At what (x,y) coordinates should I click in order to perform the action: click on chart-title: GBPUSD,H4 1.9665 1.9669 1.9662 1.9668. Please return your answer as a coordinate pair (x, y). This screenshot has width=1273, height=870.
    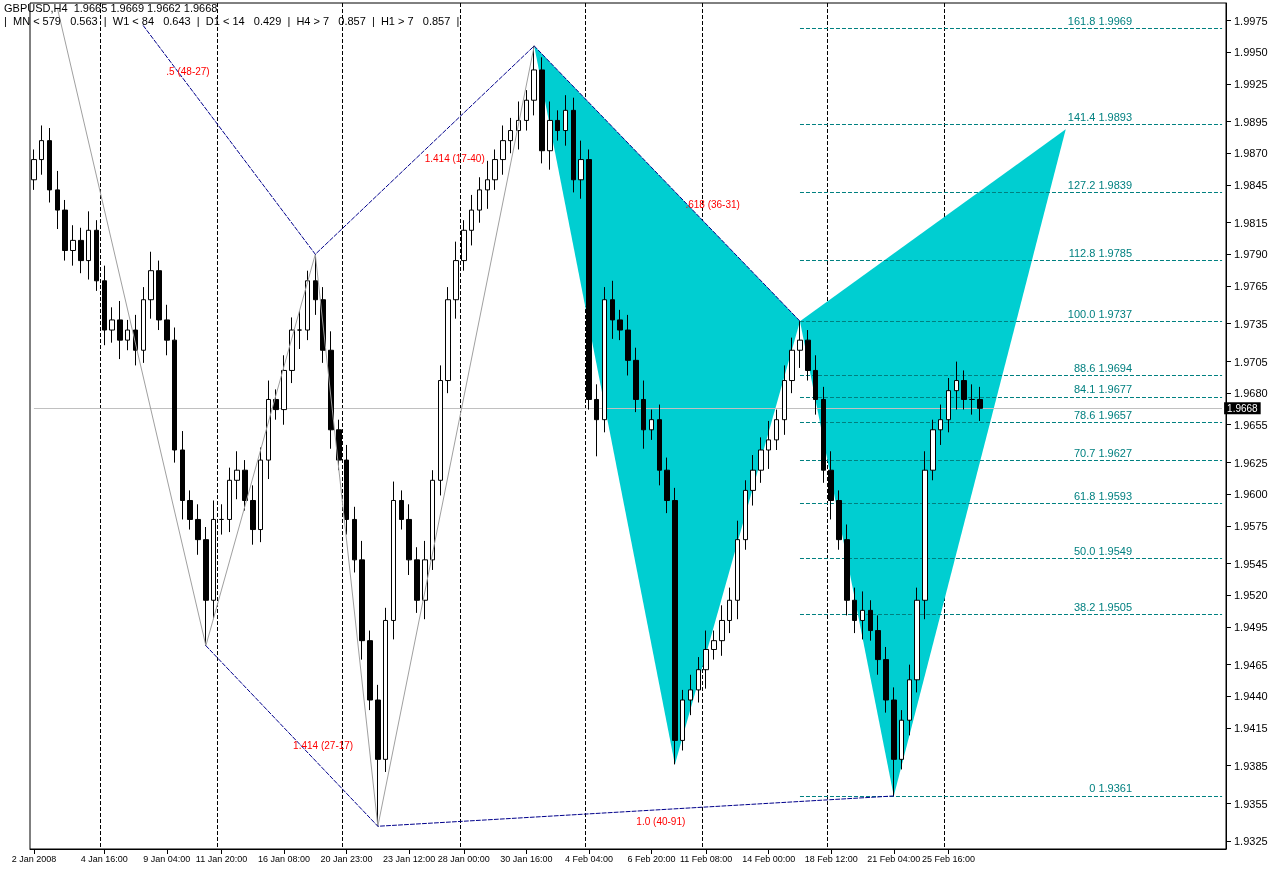
    Looking at the image, I should click on (111, 7).